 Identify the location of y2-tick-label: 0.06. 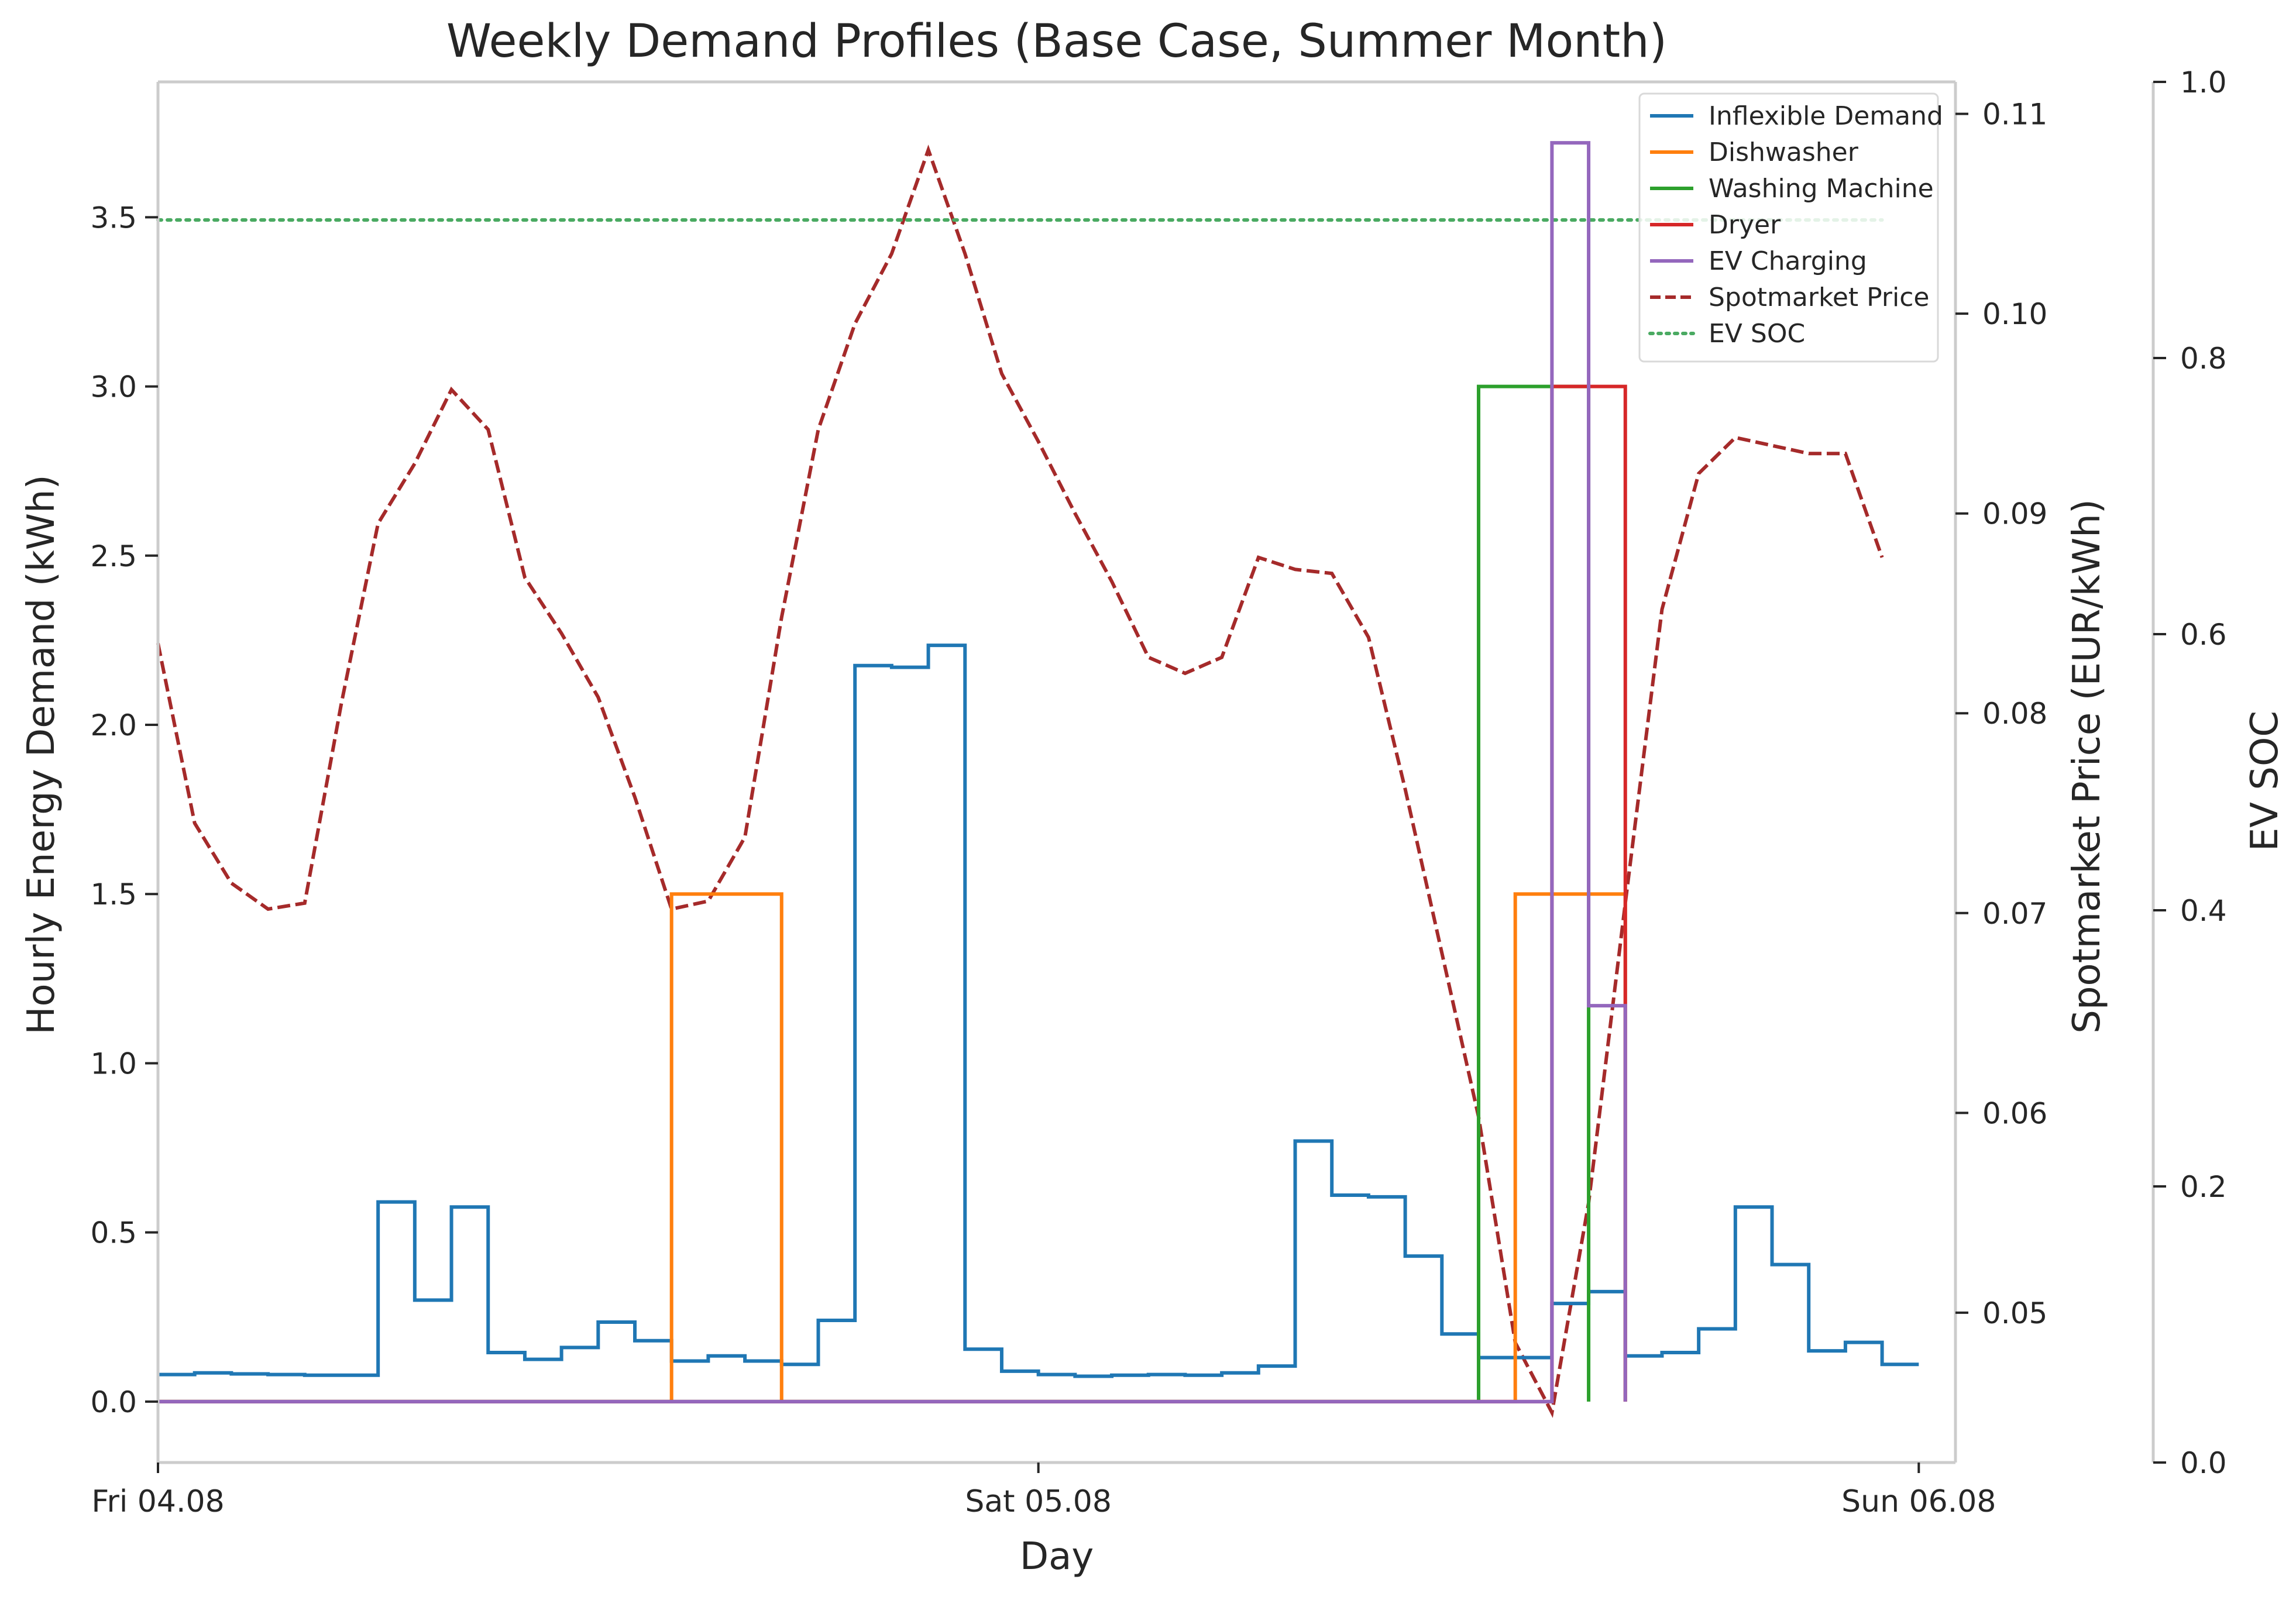
(2014, 1113).